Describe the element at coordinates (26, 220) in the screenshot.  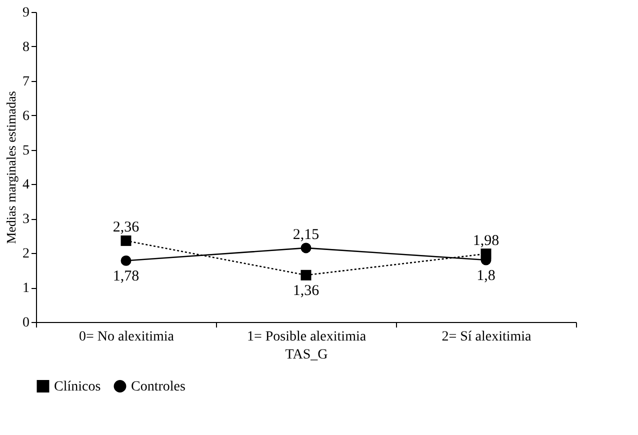
I see `y-tick-label: 3` at that location.